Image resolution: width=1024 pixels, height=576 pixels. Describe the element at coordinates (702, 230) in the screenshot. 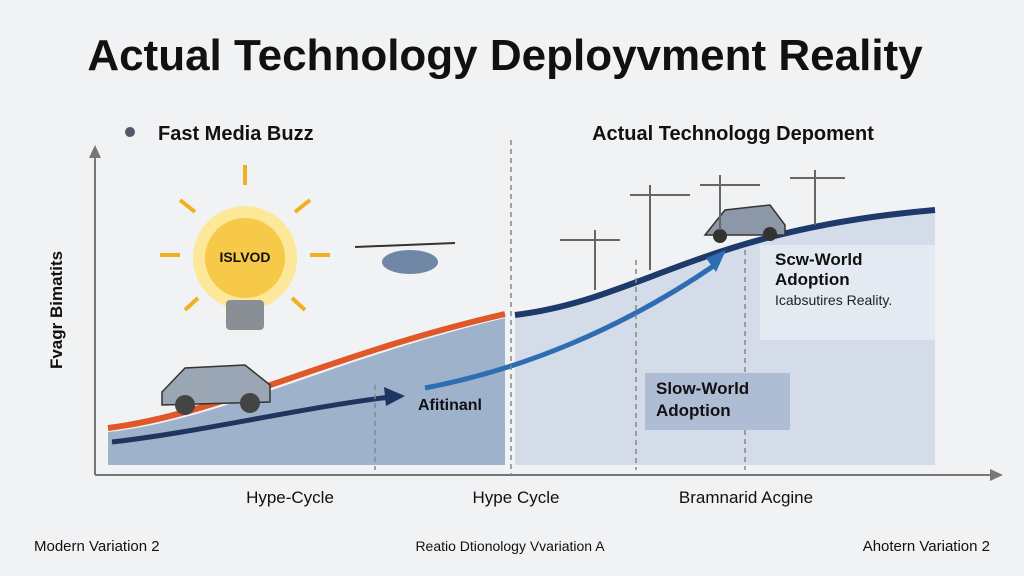

I see `crane-icons` at that location.